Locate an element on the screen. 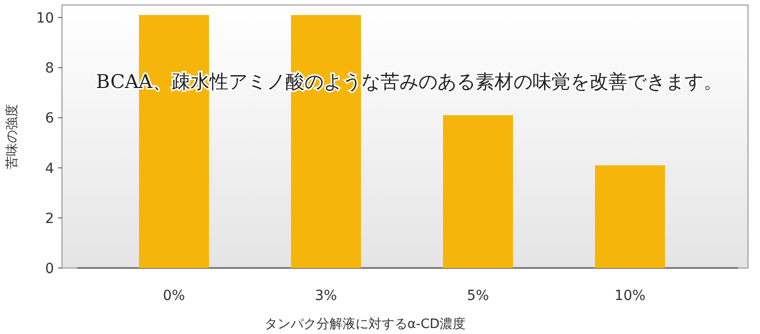 This screenshot has width=760, height=334. y-tick-label: 0 is located at coordinates (49, 269).